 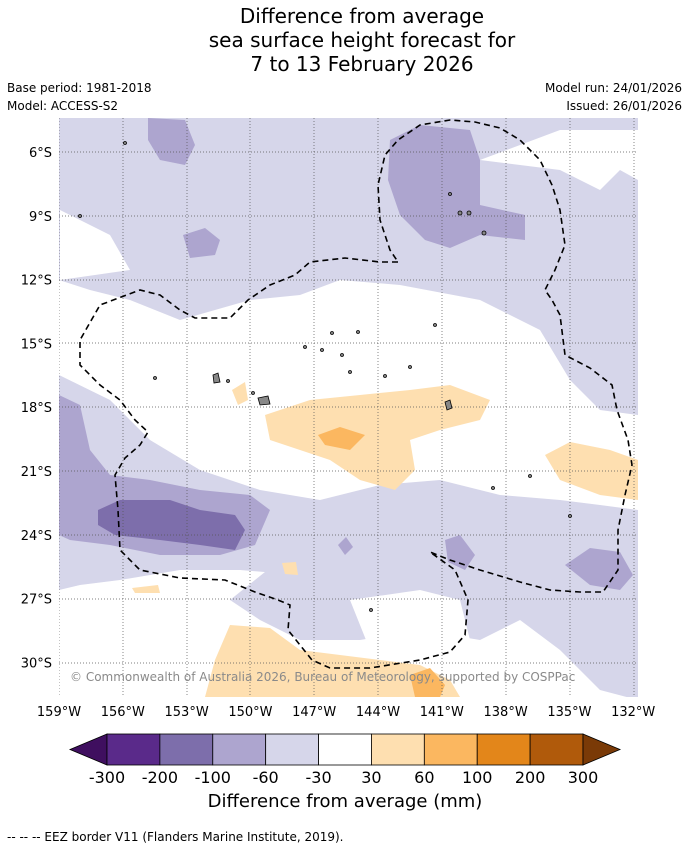 What do you see at coordinates (171, 525) in the screenshot?
I see `anomaly-dark-purple-sw` at bounding box center [171, 525].